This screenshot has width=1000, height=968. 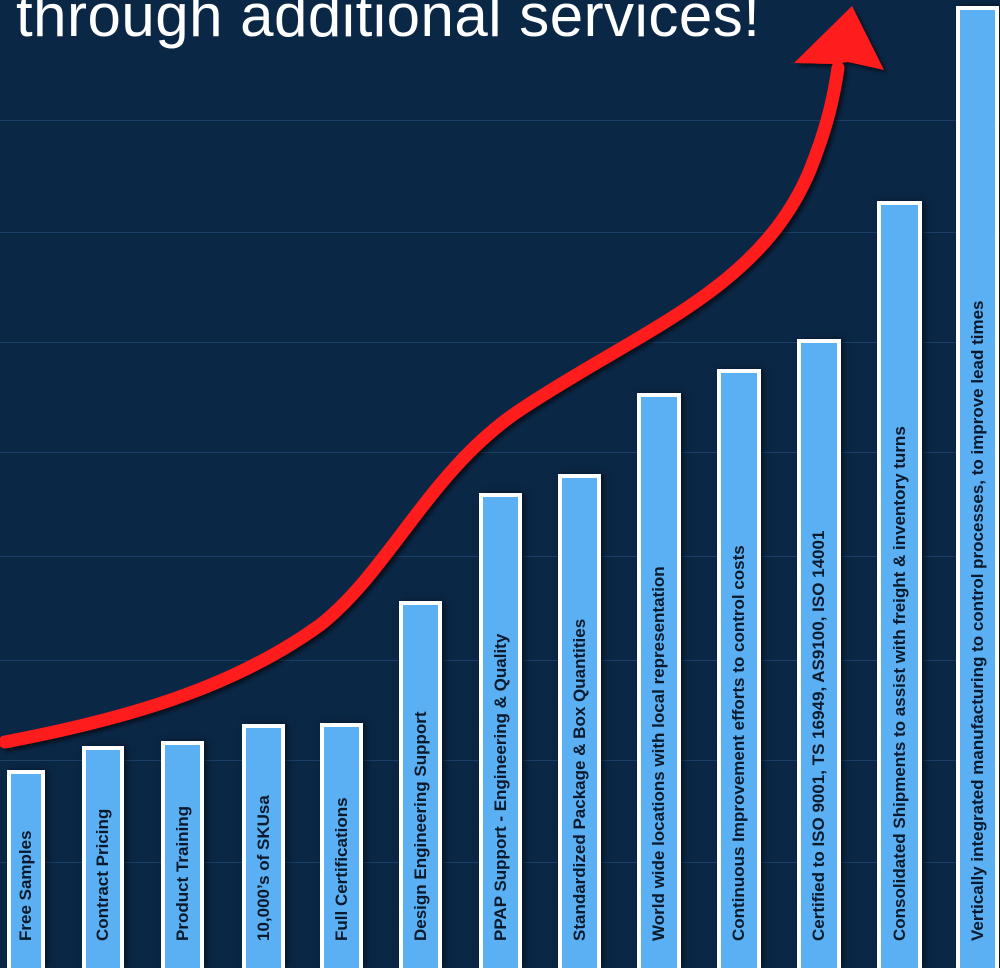 What do you see at coordinates (341, 845) in the screenshot?
I see `service-bar: Full Certifications` at bounding box center [341, 845].